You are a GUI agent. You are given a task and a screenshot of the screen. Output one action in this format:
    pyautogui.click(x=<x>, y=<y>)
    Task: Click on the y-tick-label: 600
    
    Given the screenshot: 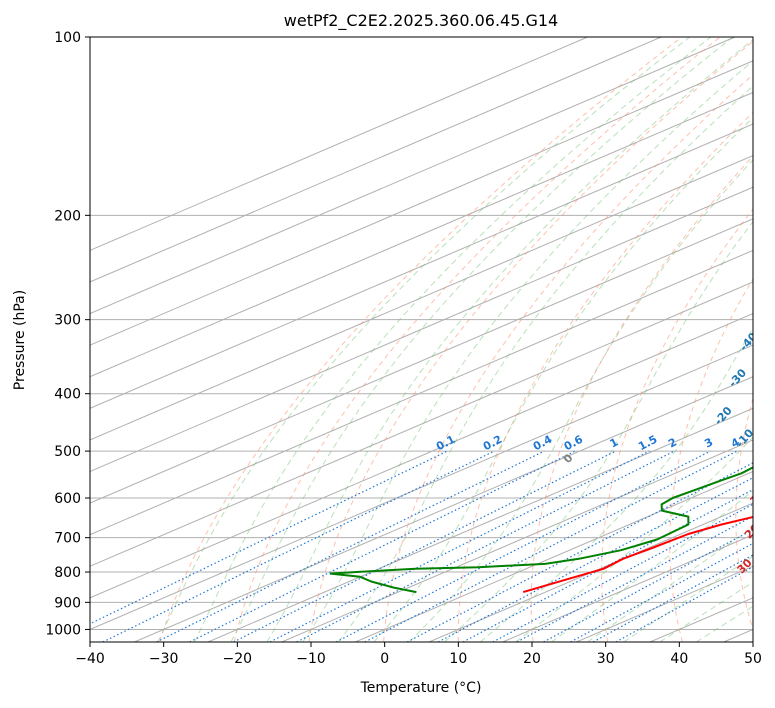 What is the action you would take?
    pyautogui.click(x=67, y=499)
    